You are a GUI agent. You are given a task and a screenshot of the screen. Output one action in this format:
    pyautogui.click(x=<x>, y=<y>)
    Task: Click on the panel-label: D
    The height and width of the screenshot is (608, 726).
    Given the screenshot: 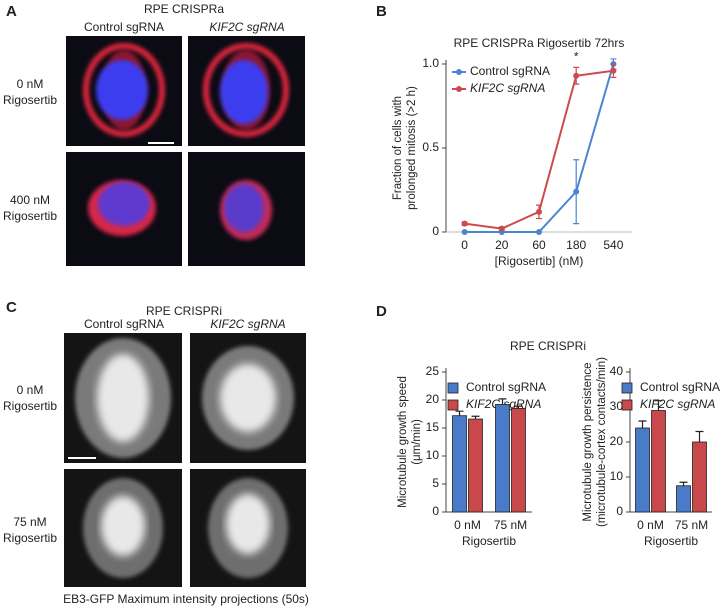 What is the action you would take?
    pyautogui.click(x=381, y=311)
    